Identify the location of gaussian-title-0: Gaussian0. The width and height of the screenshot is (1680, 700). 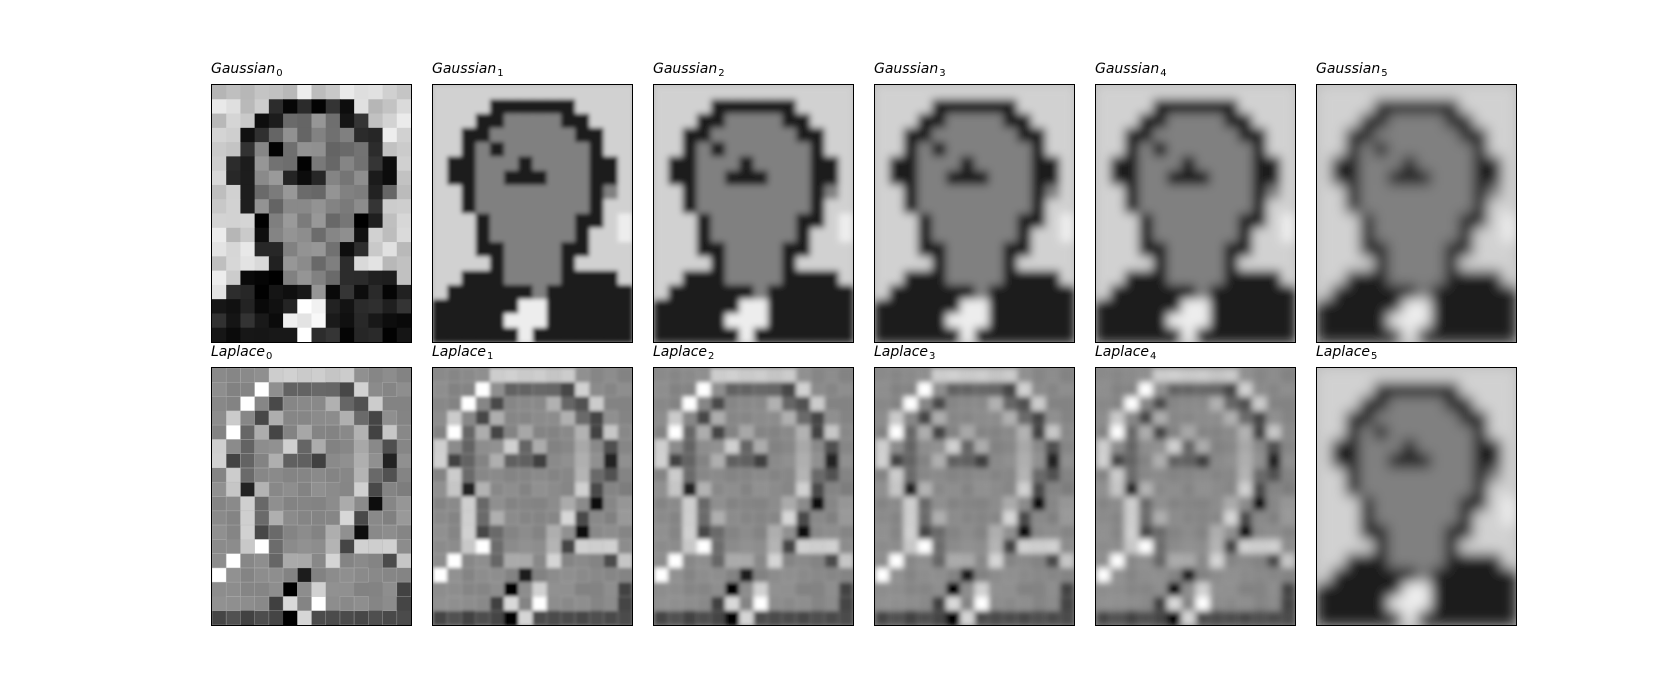
(247, 71).